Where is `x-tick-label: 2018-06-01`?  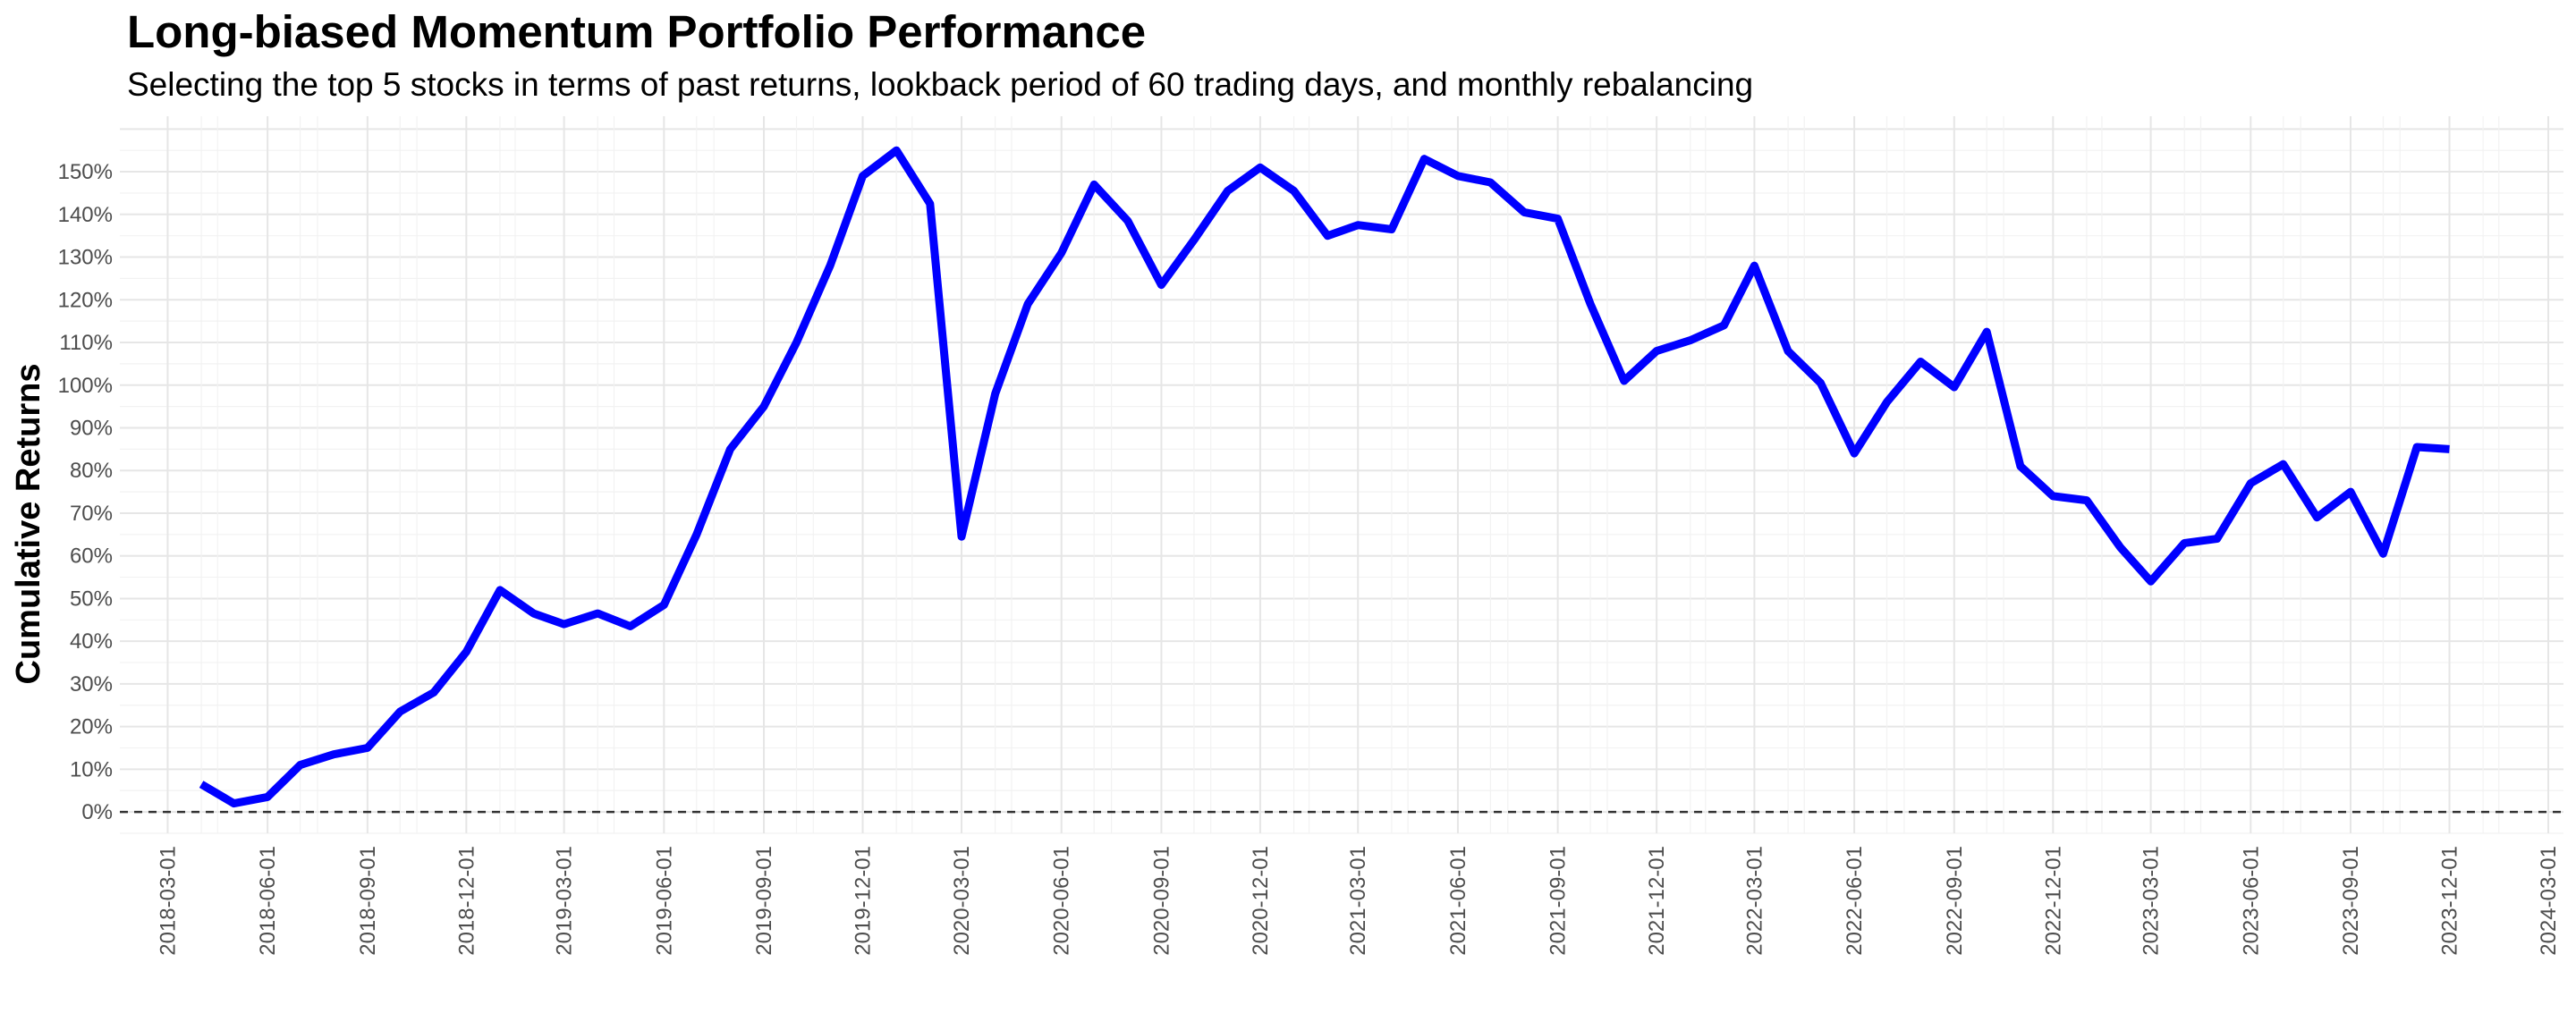
x-tick-label: 2018-06-01 is located at coordinates (268, 901).